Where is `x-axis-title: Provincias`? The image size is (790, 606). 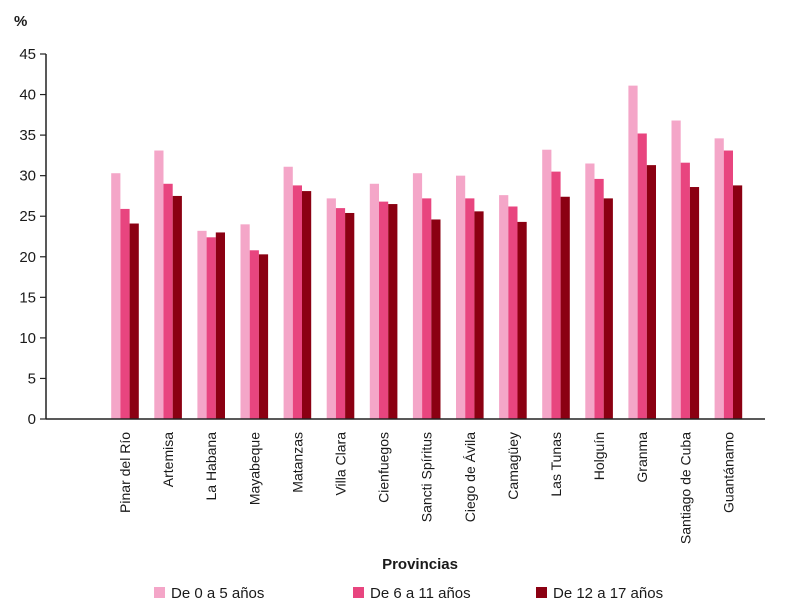
x-axis-title: Provincias is located at coordinates (420, 564).